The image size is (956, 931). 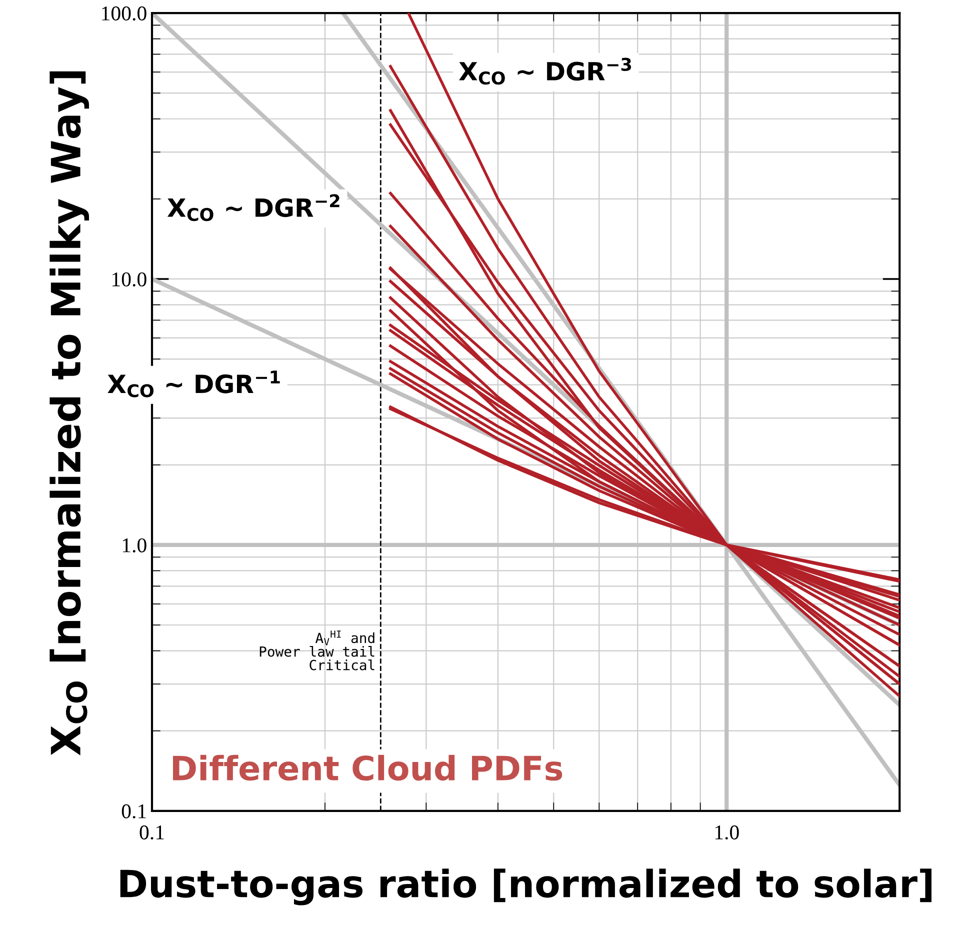 I want to click on annotation: X$_{CO}$ ~ DGR$^{−1}$, so click(x=194, y=384).